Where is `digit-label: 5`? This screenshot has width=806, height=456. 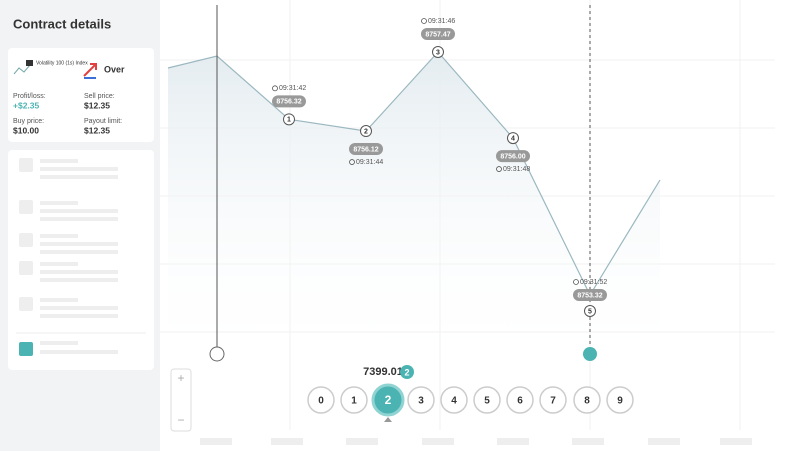 digit-label: 5 is located at coordinates (487, 401).